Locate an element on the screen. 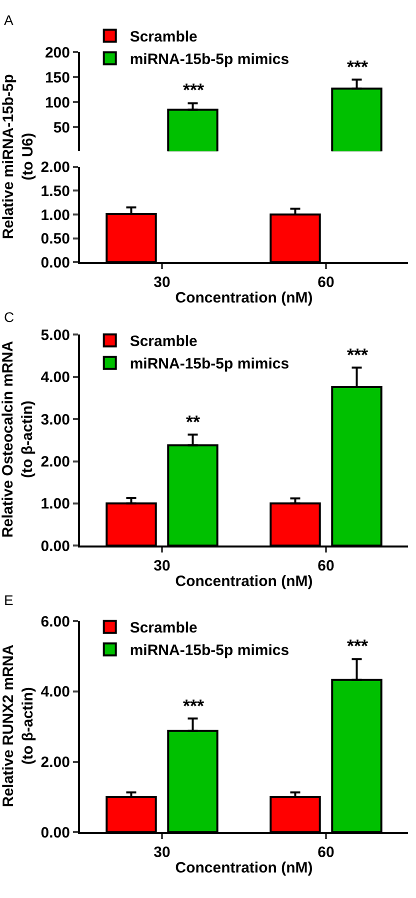 The height and width of the screenshot is (898, 416). chart-title: A is located at coordinates (9, 20).